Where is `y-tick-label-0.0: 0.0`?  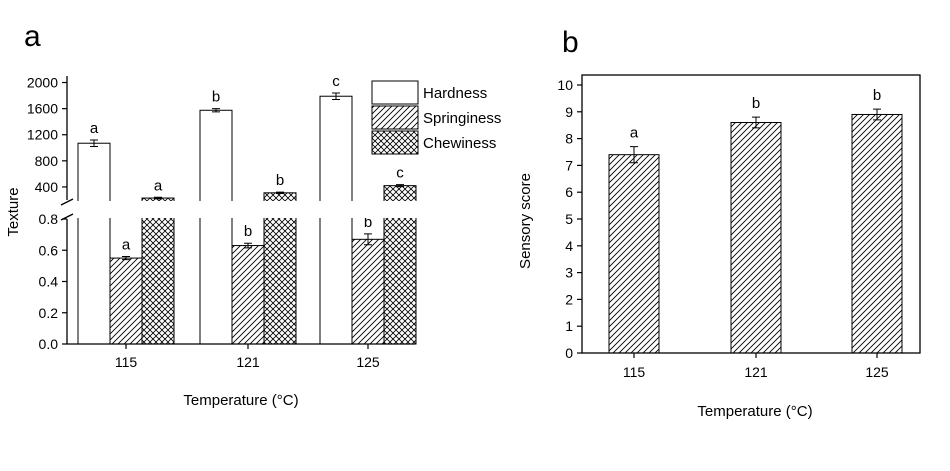 y-tick-label-0.0: 0.0 is located at coordinates (49, 344).